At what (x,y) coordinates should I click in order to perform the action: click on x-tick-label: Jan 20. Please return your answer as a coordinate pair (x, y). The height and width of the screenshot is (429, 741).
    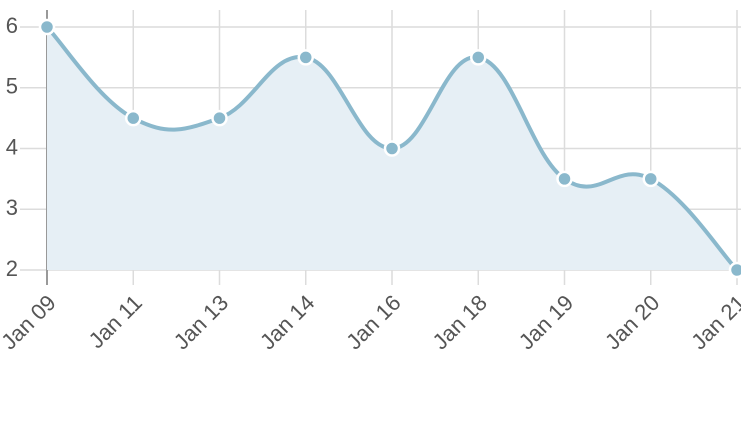
    Looking at the image, I should click on (632, 322).